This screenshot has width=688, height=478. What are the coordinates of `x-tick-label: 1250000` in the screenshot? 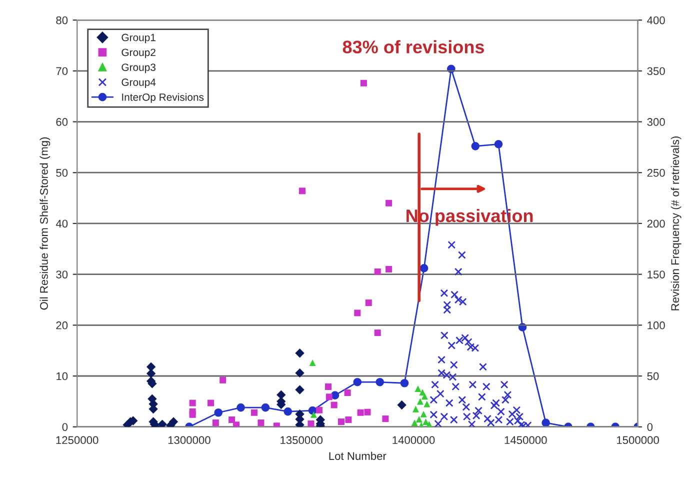 It's located at (77, 440).